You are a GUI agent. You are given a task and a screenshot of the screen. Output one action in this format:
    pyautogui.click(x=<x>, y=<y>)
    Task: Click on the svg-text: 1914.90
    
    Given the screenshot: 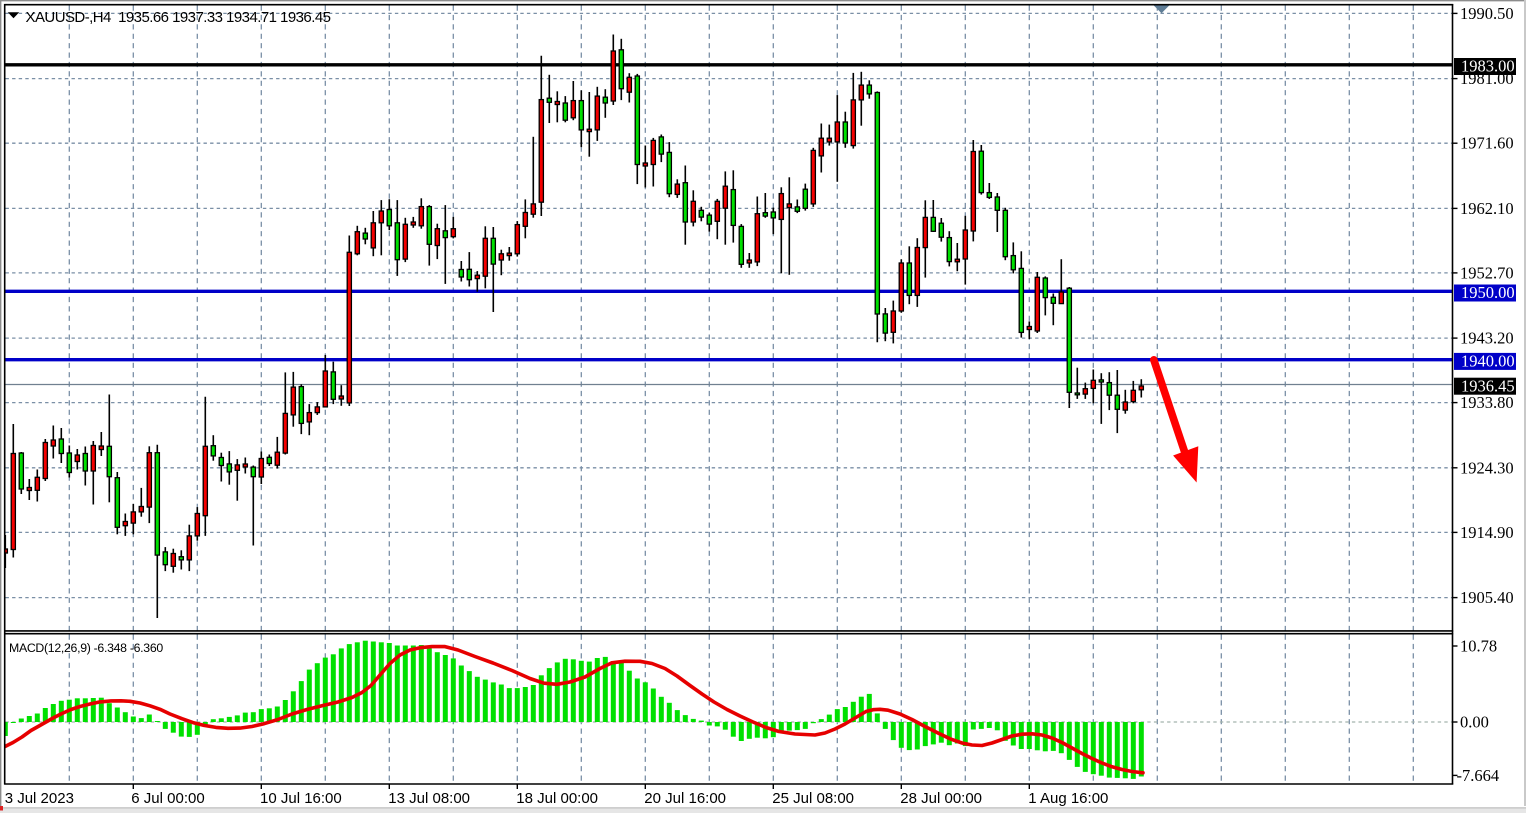 What is the action you would take?
    pyautogui.click(x=1487, y=532)
    